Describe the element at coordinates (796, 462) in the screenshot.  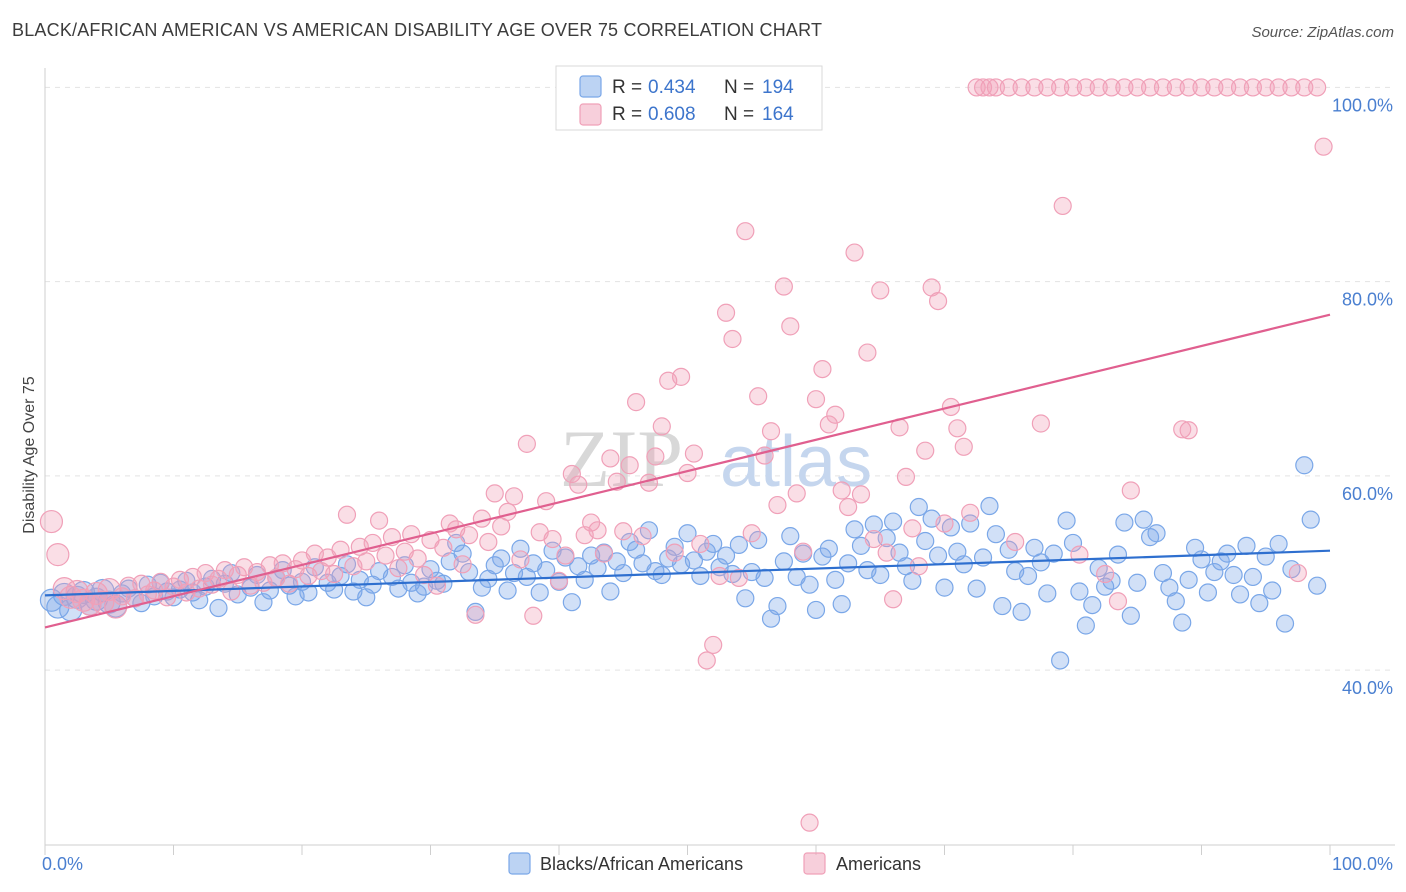
I see `watermark-atlas: atlas` at that location.